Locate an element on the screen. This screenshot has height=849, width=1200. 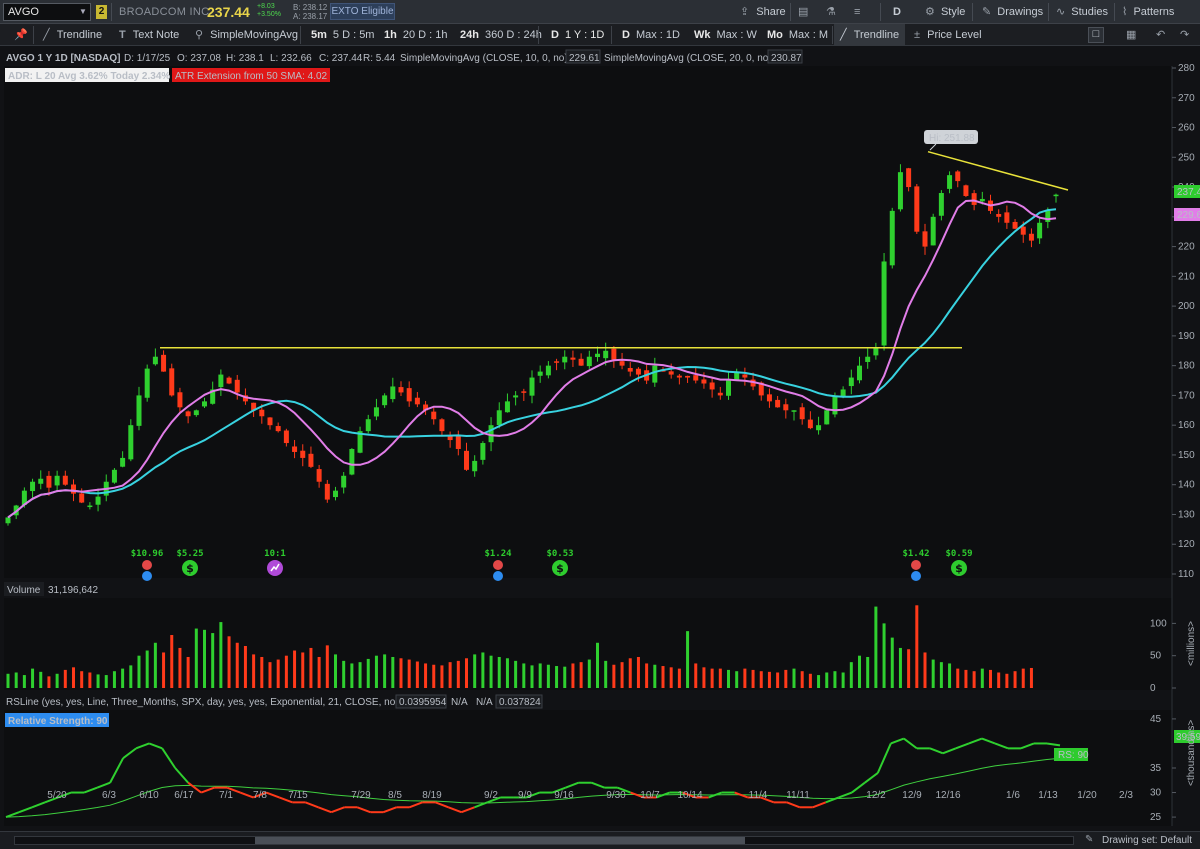
trendline-tool-active: ╱ Trendline is located at coordinates (870, 35).